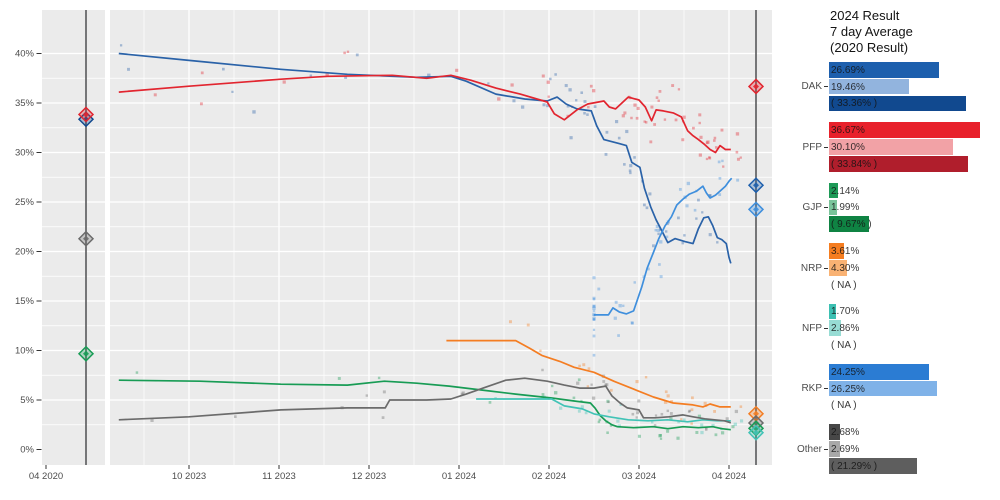  I want to click on legend-value-nrp-row1: 3.61%, so click(845, 251).